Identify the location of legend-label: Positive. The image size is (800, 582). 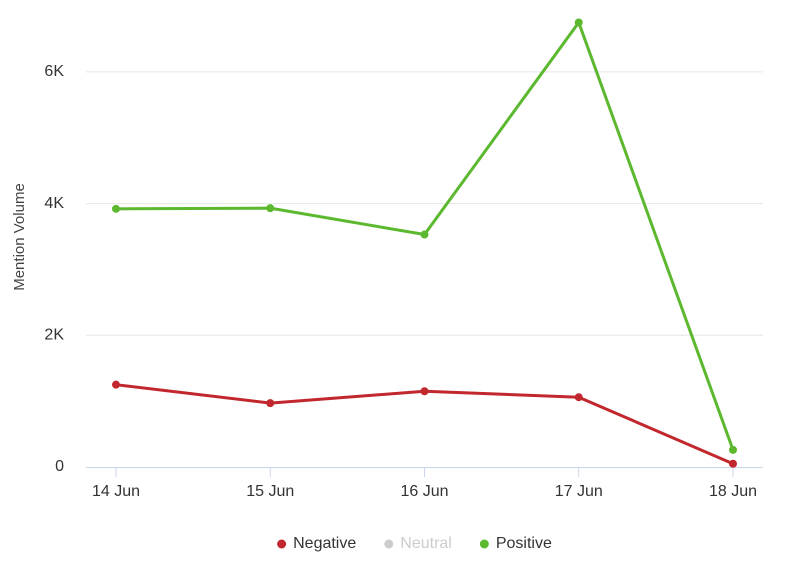
(524, 543).